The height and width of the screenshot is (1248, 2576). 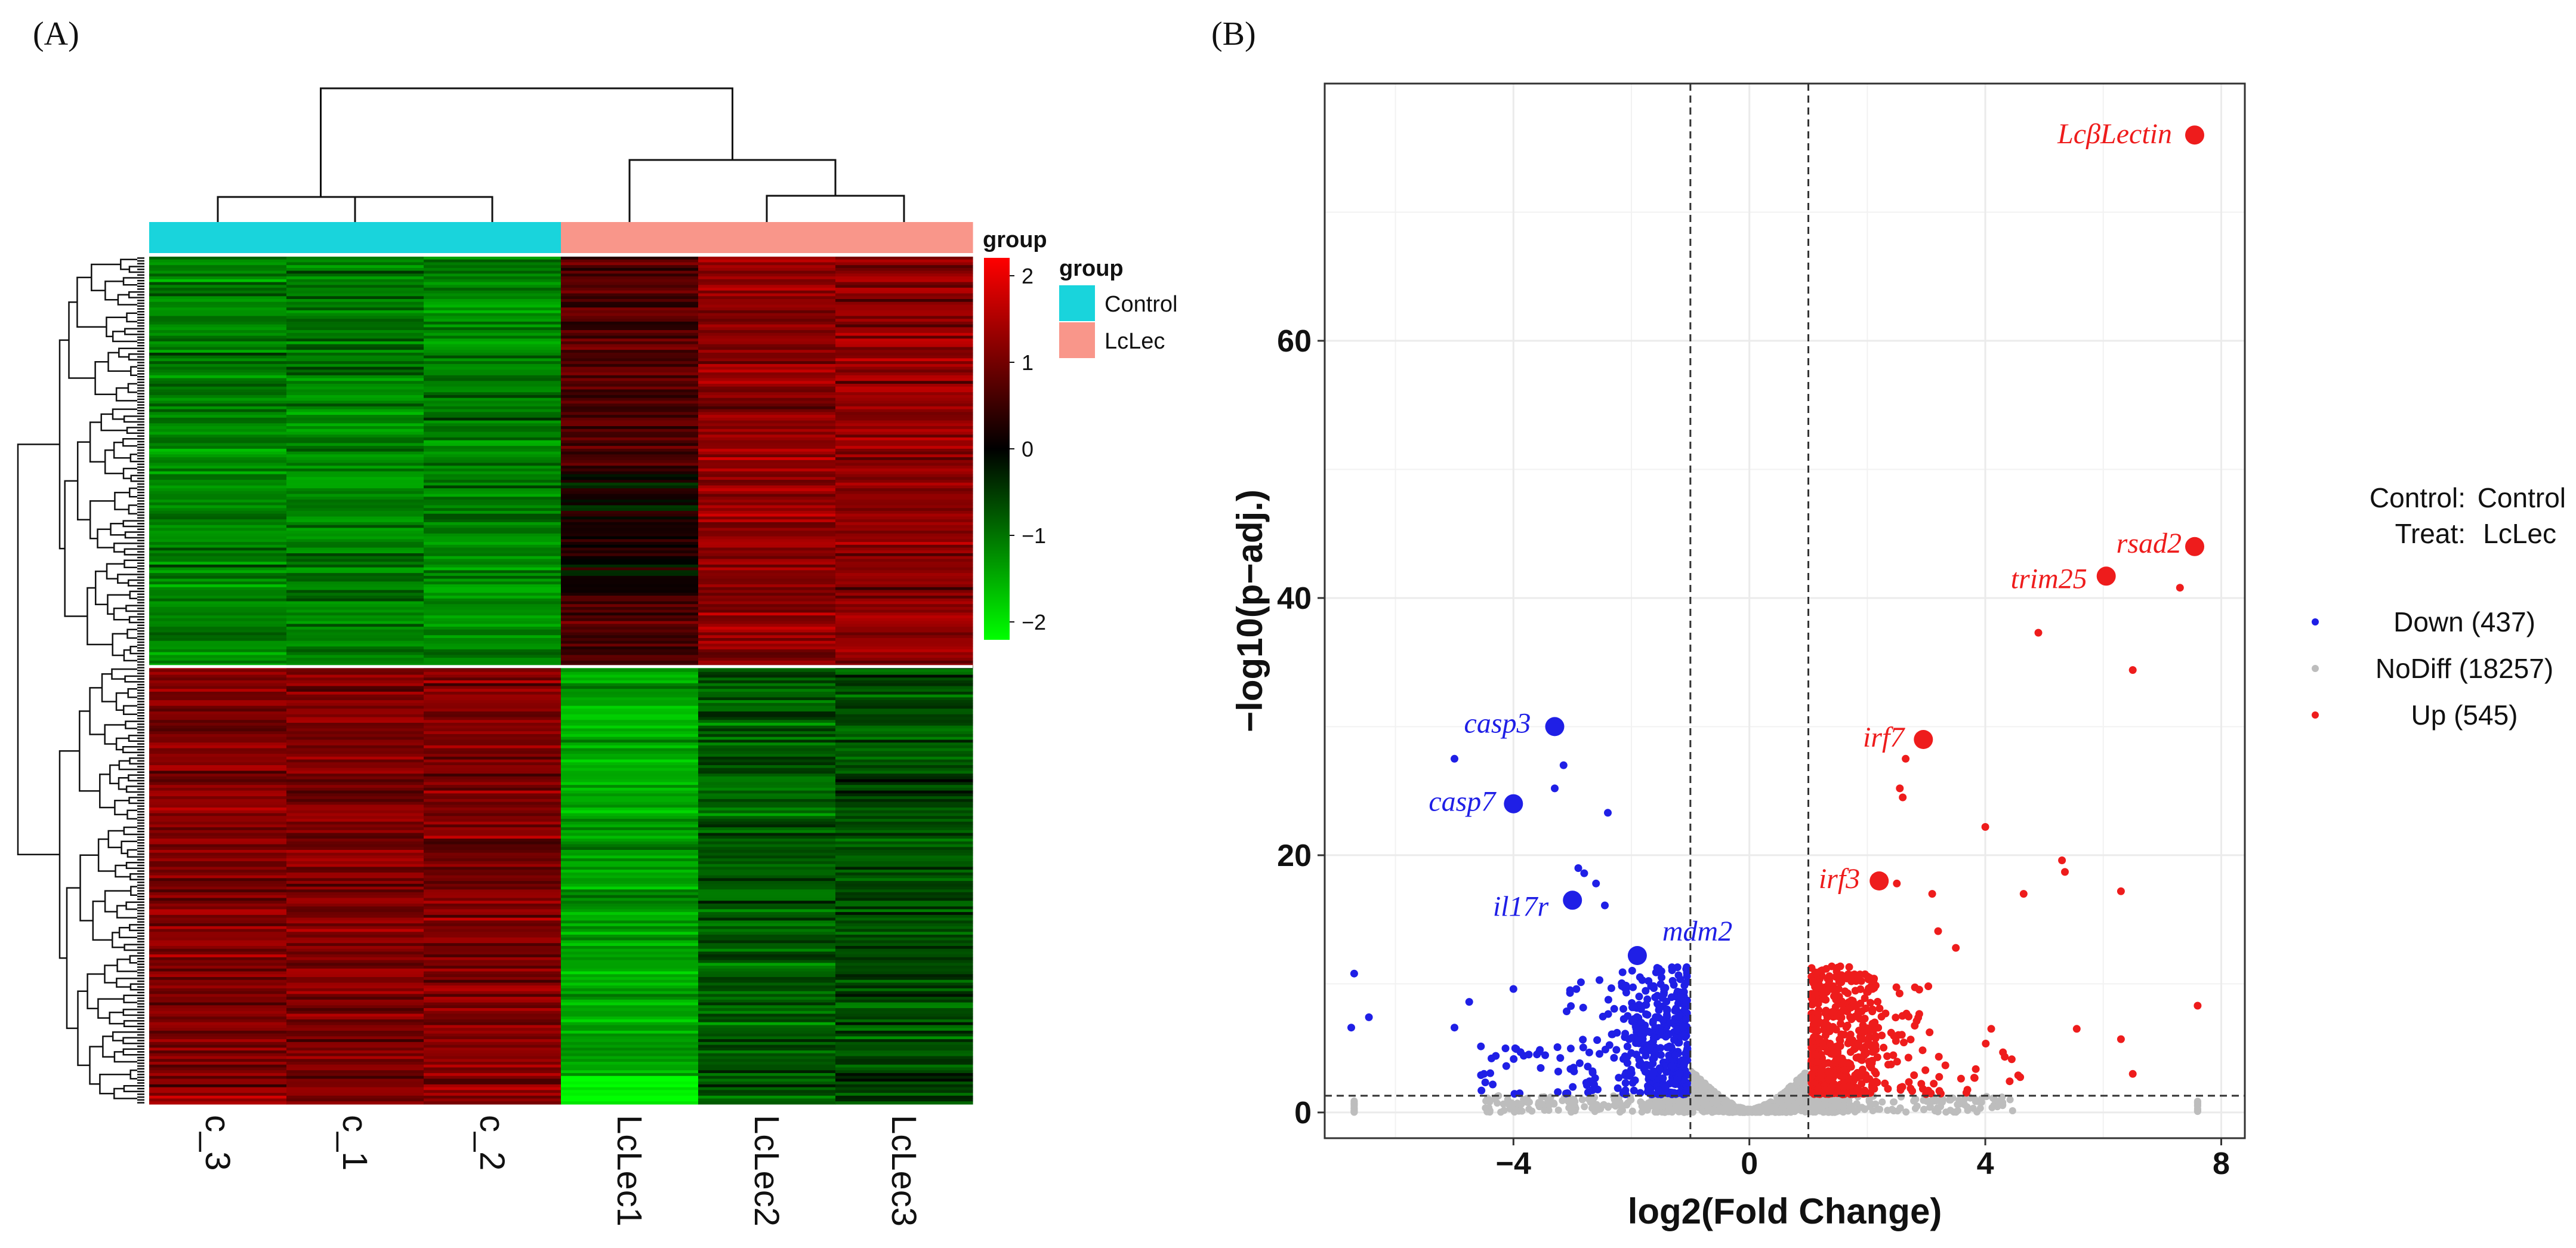 I want to click on control-value: Control, so click(x=2522, y=497).